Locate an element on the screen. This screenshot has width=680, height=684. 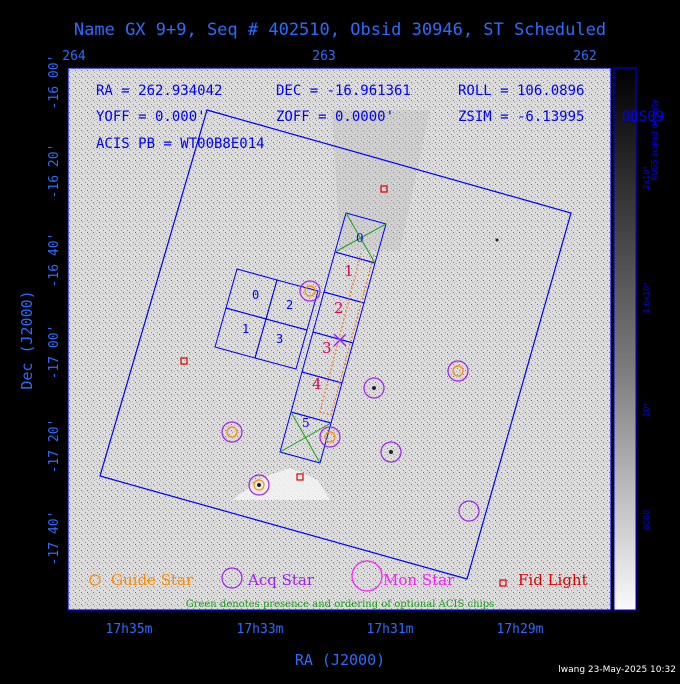
optional-chip-marks is located at coordinates (333, 338).